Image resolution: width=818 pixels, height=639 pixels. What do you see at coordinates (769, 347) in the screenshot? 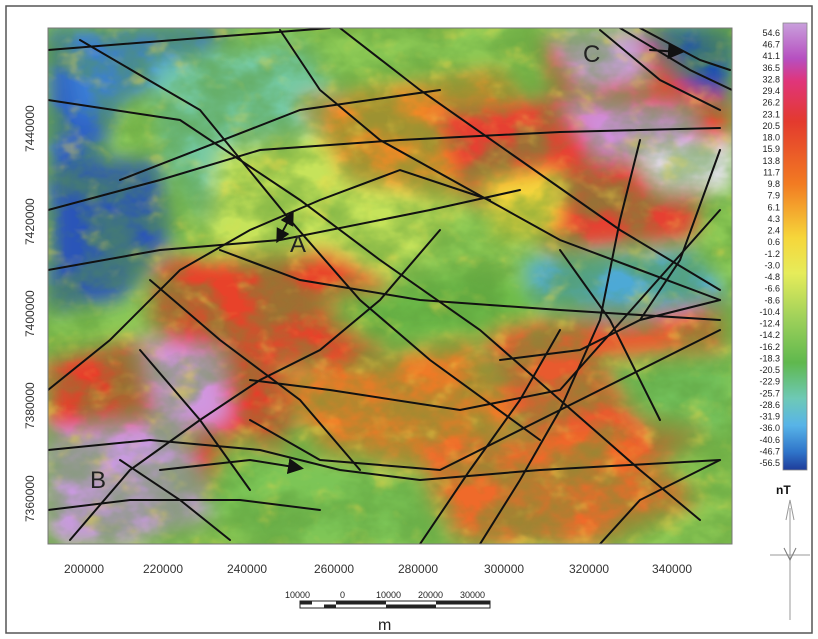
I see `colorbar-tick-label: -16.2` at bounding box center [769, 347].